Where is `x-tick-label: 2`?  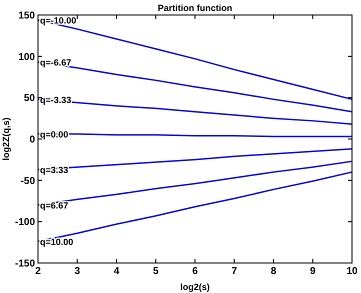 x-tick-label: 2 is located at coordinates (38, 271).